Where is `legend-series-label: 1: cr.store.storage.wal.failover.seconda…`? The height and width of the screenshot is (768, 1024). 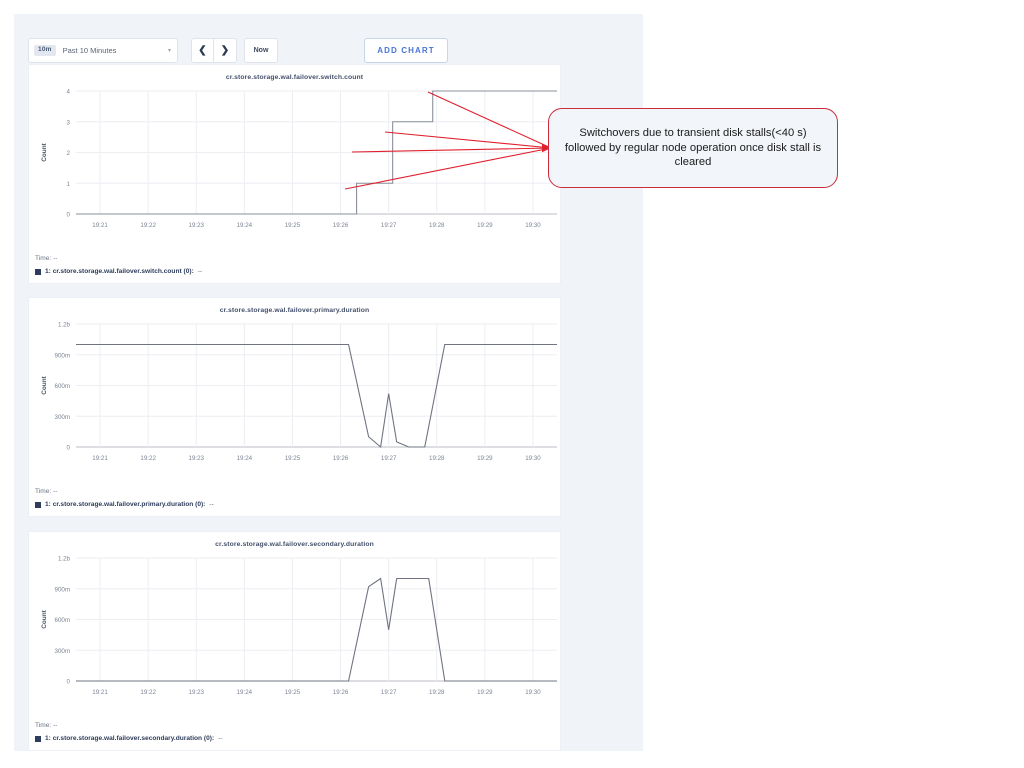 legend-series-label: 1: cr.store.storage.wal.failover.seconda… is located at coordinates (130, 738).